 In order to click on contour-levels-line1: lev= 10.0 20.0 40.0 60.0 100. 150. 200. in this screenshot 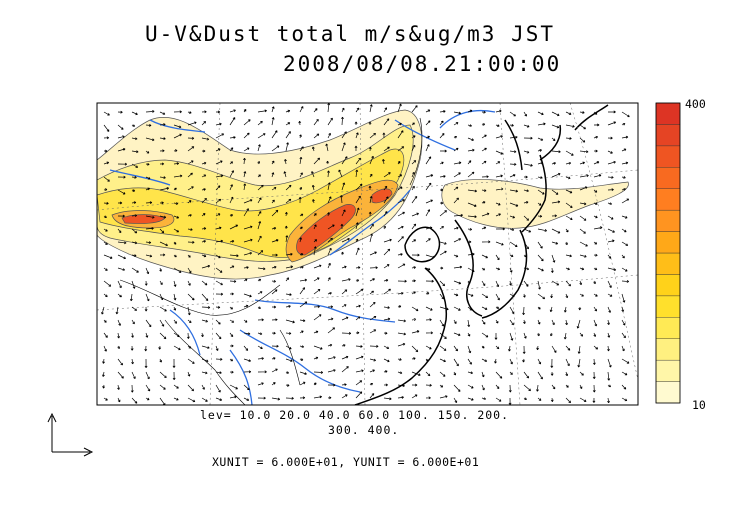, I will do `click(355, 415)`.